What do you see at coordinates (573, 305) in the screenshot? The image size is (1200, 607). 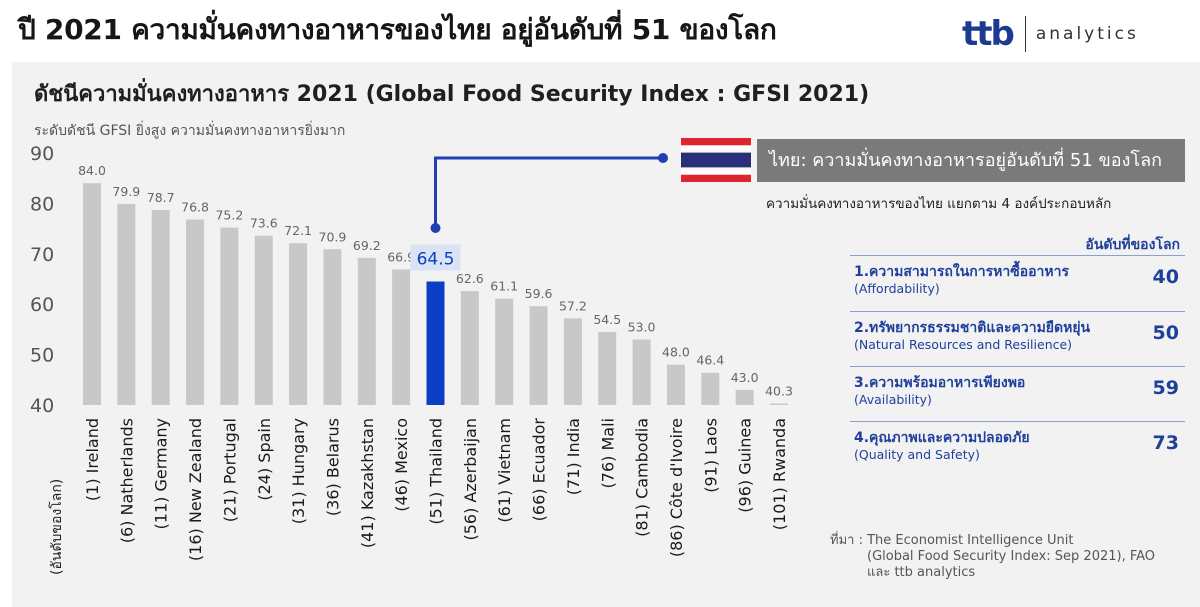 I see `value-label: 57.2` at bounding box center [573, 305].